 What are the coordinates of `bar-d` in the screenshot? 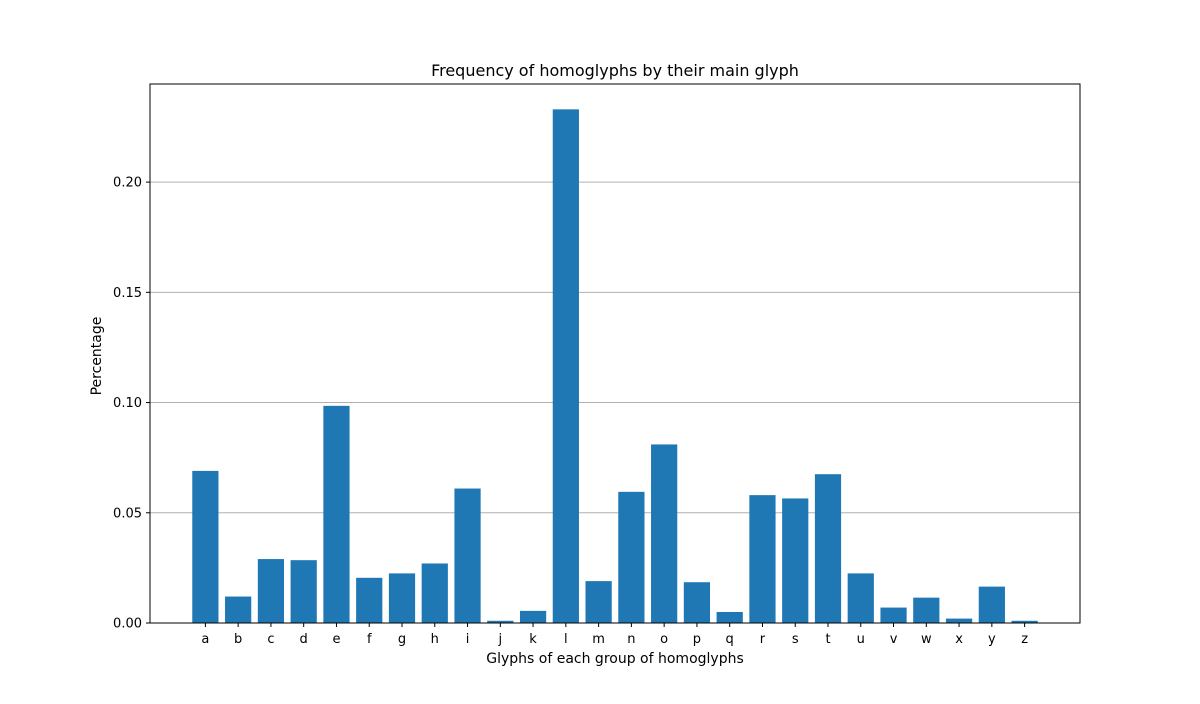 It's located at (303, 591).